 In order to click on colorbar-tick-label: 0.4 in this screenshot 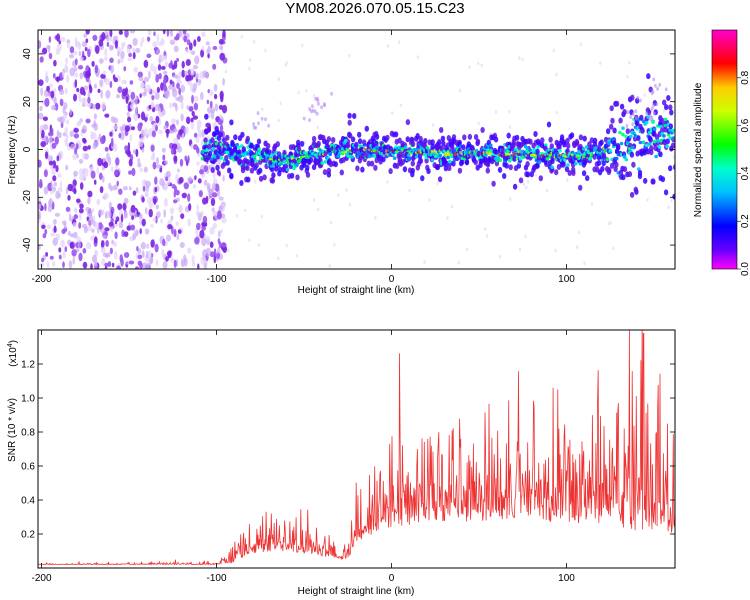, I will do `click(745, 173)`.